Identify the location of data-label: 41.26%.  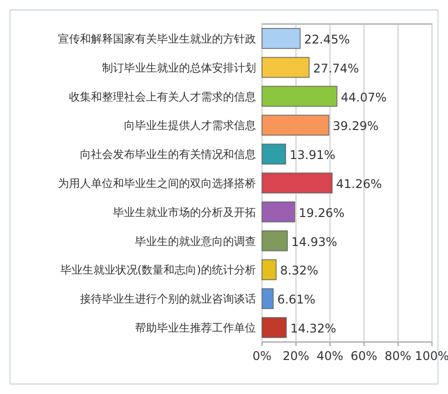
(359, 184).